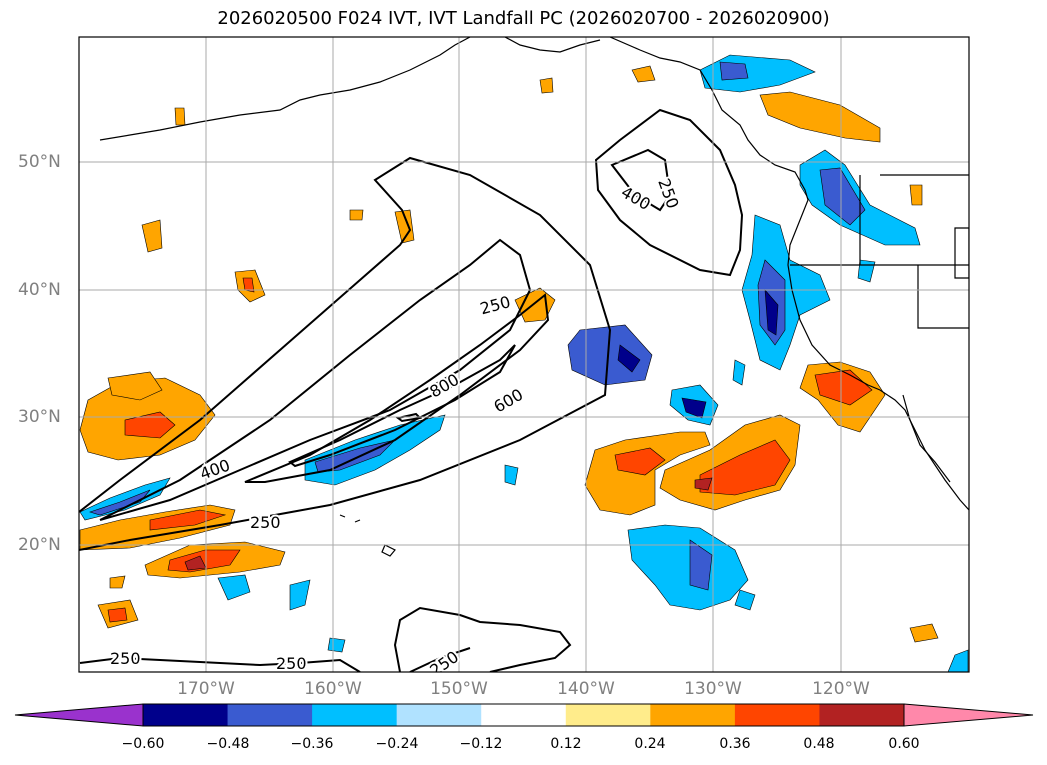 Image resolution: width=1047 pixels, height=765 pixels. Describe the element at coordinates (143, 744) in the screenshot. I see `colorbar-tick-label: −0.60` at that location.